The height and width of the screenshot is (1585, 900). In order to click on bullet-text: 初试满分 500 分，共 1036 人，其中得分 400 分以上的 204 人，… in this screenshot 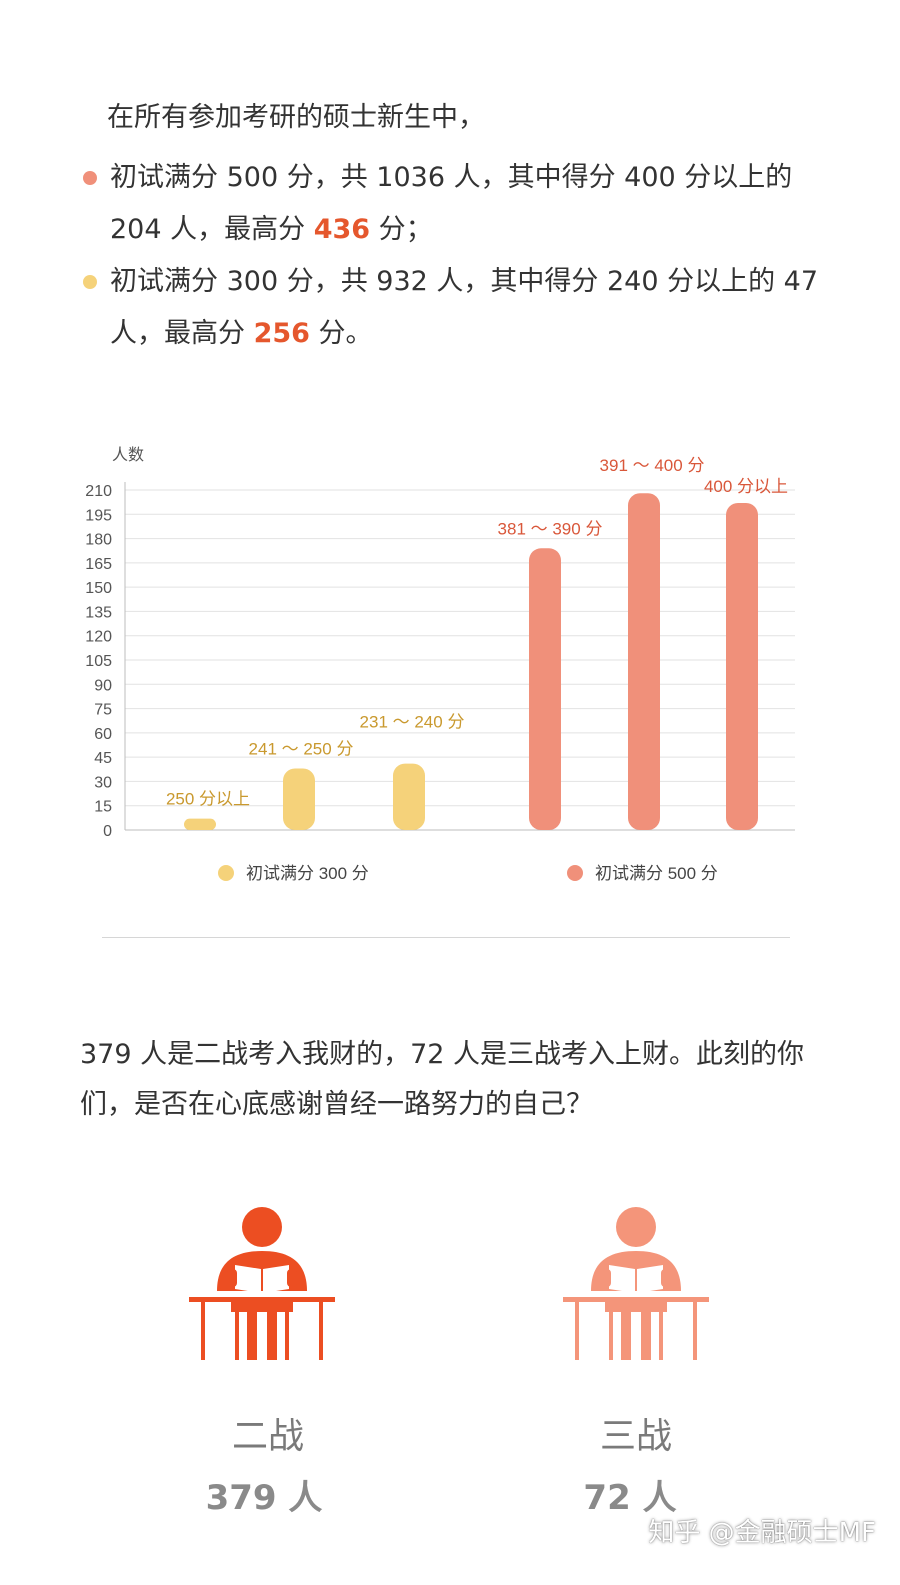, I will do `click(451, 203)`.